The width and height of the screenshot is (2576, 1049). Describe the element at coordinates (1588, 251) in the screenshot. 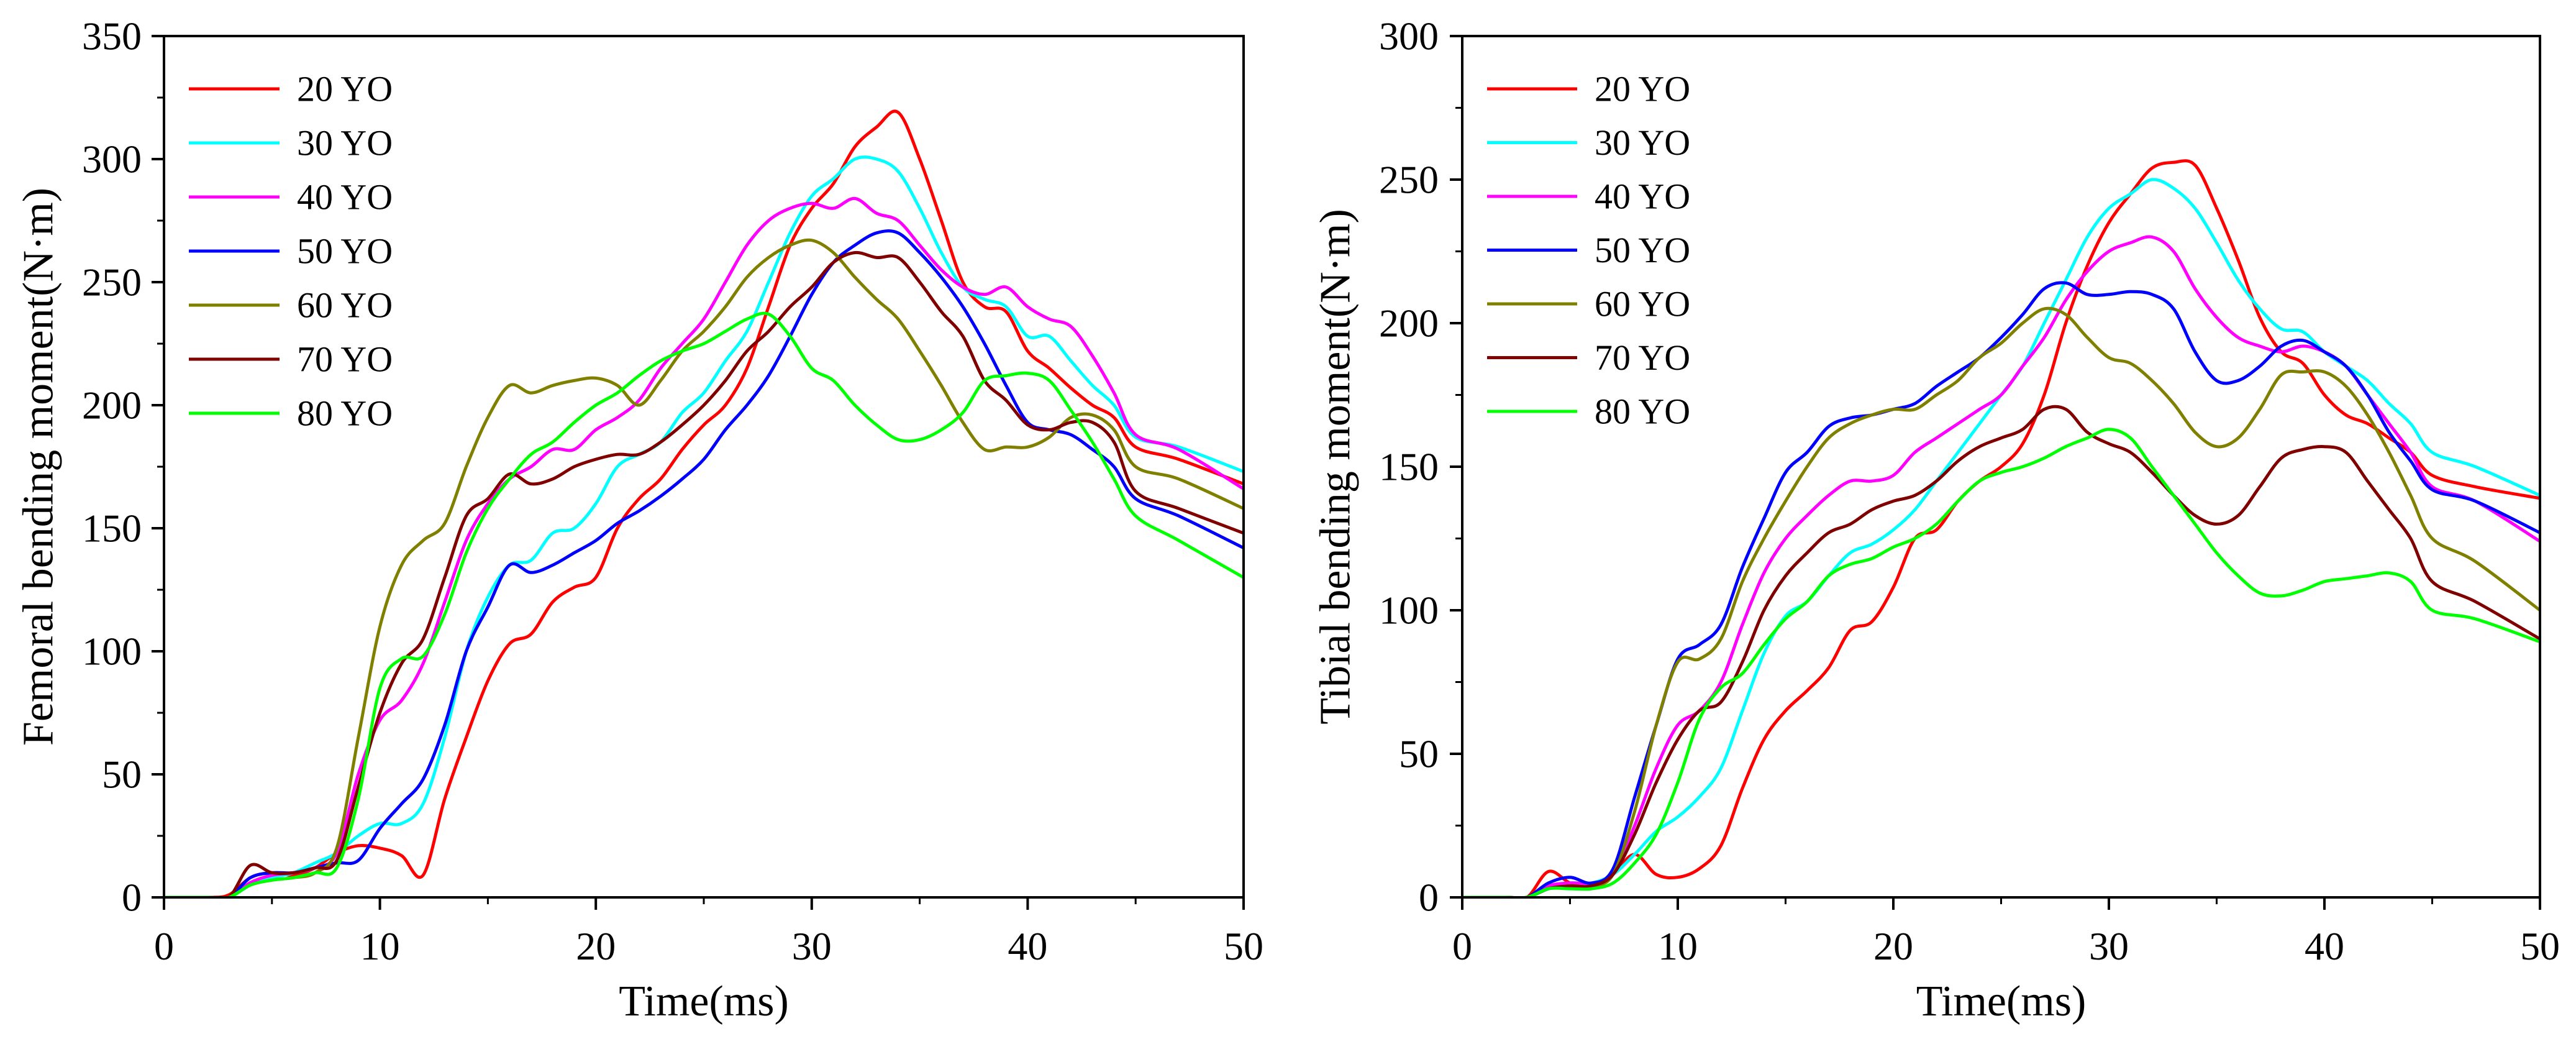

I see `tibial-legend: 20 YO 30 YO 40 YO 50 YO 60 YO 70 YO 80 YO` at that location.